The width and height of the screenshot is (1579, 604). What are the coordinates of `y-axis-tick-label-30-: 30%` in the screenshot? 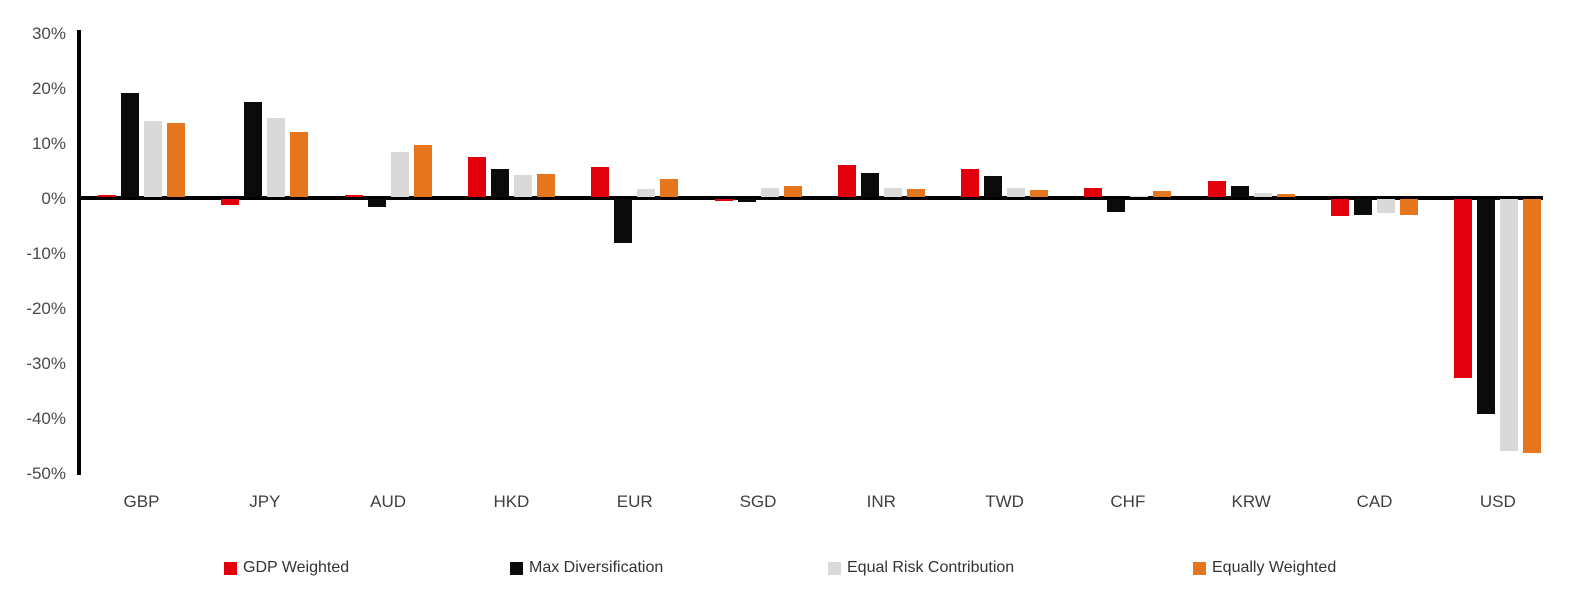 It's located at (48, 33).